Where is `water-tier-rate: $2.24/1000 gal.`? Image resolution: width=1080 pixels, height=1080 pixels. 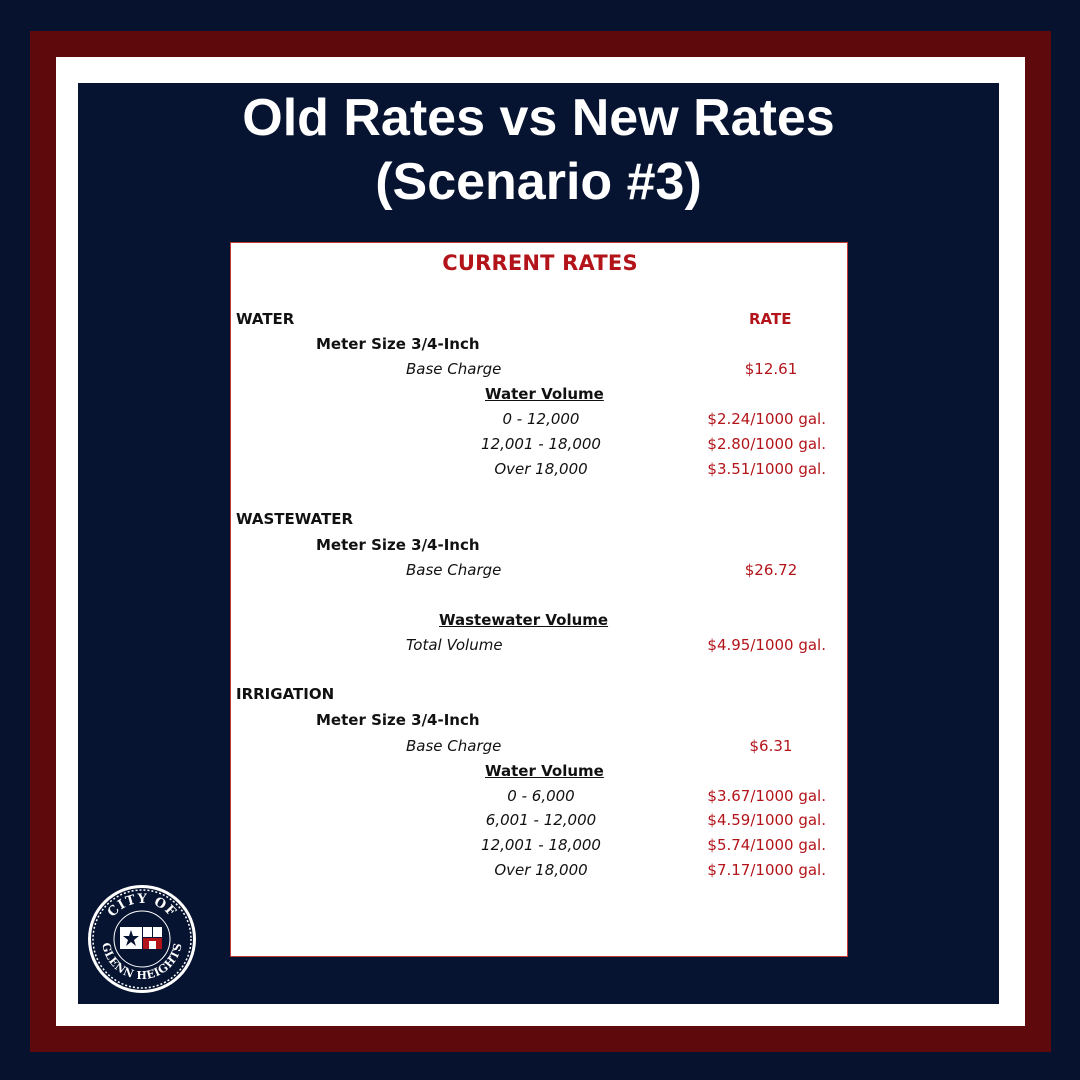
water-tier-rate: $2.24/1000 gal. is located at coordinates (766, 419).